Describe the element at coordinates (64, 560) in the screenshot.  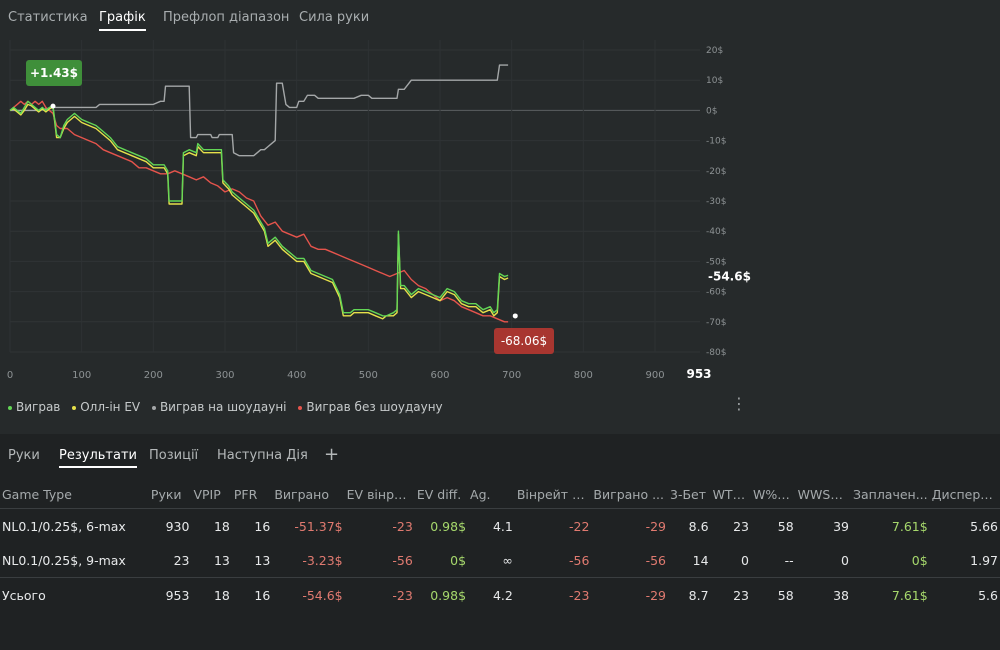
I see `cell-game-type: NL0.1/0.25$, 9-max` at that location.